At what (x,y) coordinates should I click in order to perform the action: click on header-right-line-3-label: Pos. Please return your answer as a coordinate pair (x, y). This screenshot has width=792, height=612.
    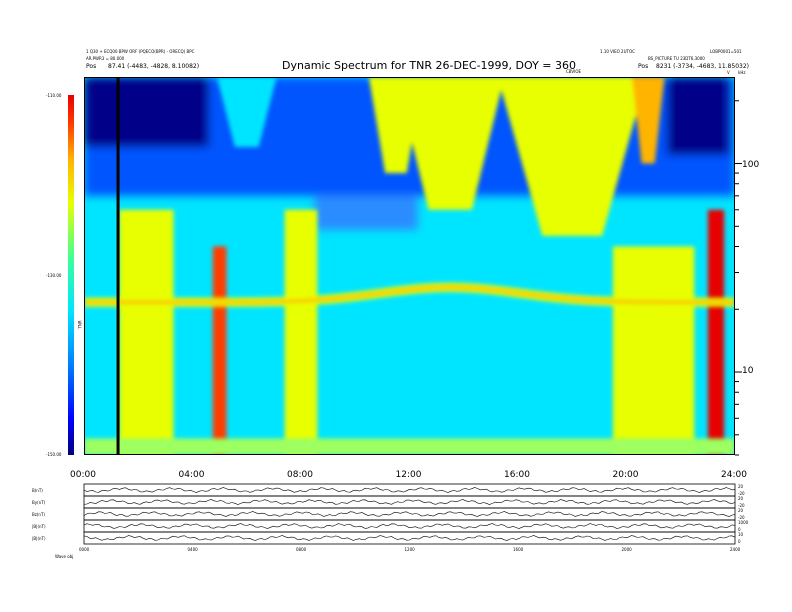
    Looking at the image, I should click on (643, 66).